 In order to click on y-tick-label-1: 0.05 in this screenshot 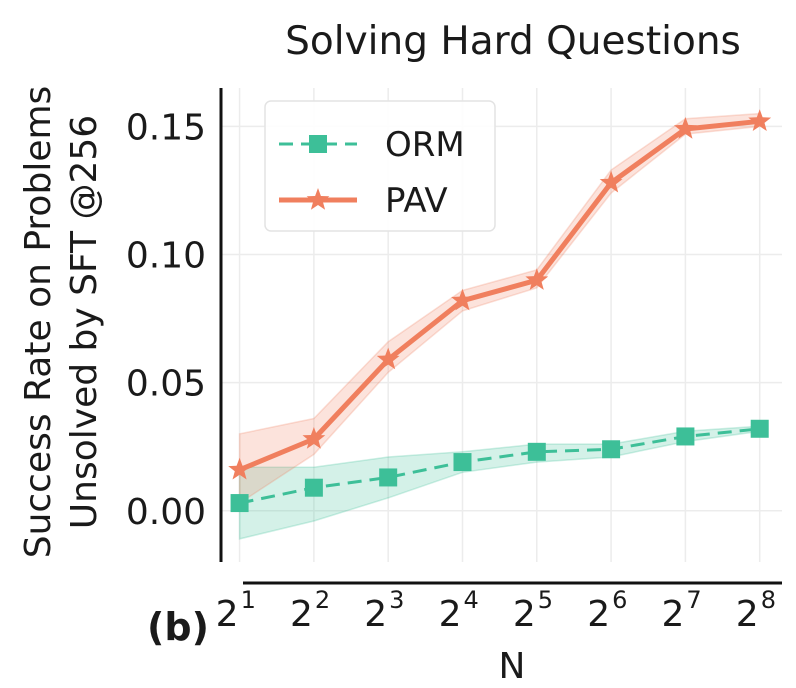, I will do `click(166, 384)`.